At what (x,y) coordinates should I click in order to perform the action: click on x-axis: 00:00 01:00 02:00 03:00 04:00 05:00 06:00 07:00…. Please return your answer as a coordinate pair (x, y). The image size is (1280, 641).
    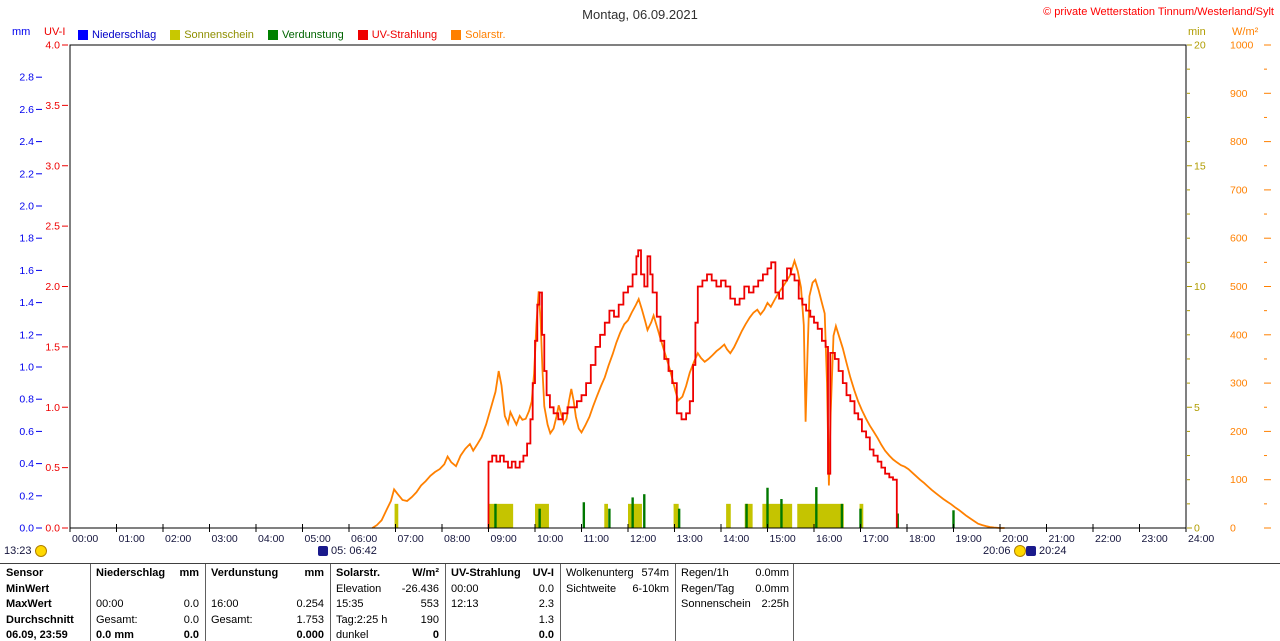
    Looking at the image, I should click on (641, 534).